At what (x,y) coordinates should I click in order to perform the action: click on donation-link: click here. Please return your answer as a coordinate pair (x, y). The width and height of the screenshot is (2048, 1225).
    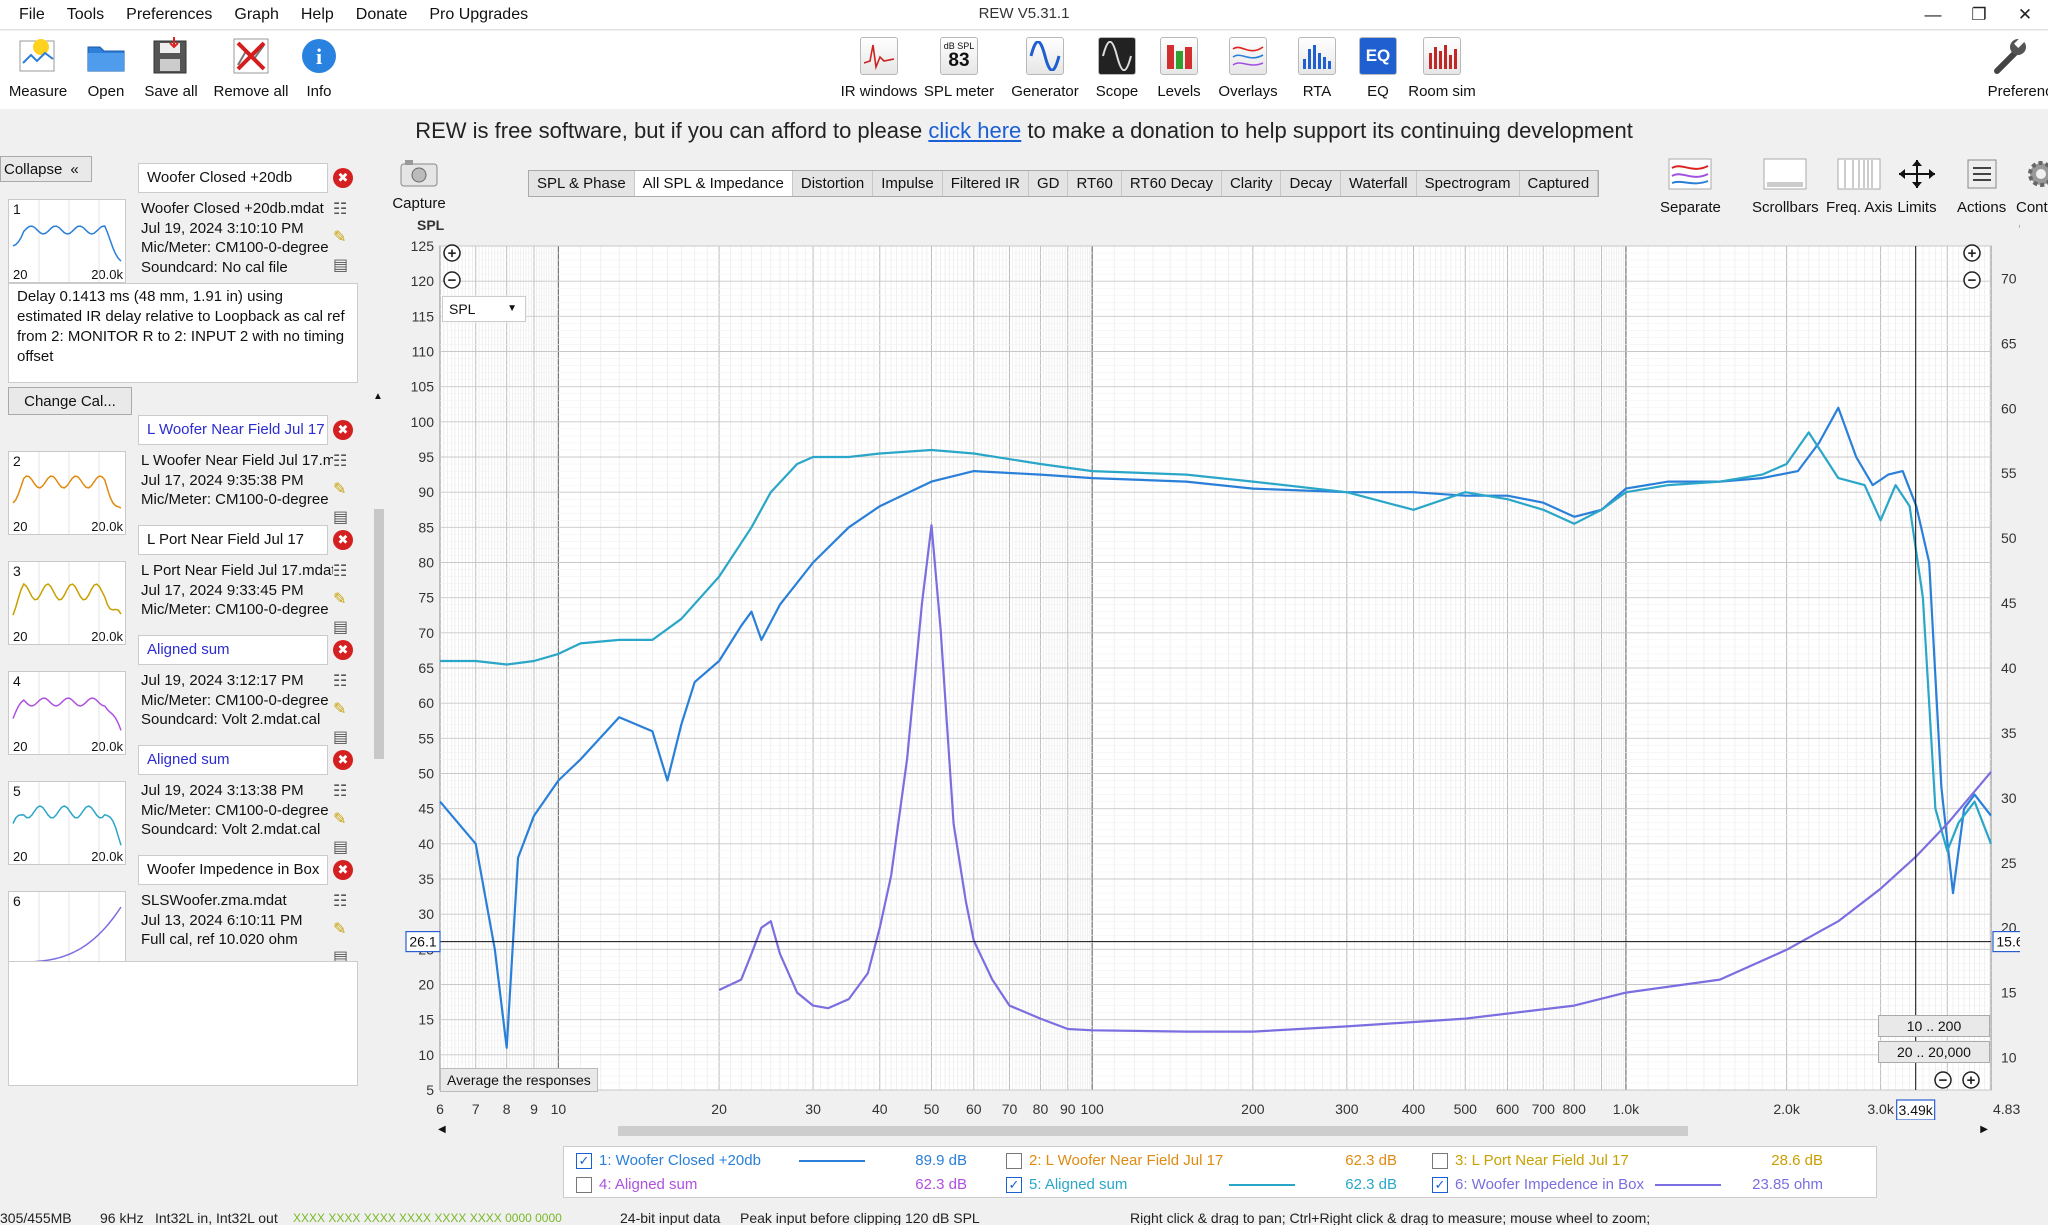
    Looking at the image, I should click on (975, 130).